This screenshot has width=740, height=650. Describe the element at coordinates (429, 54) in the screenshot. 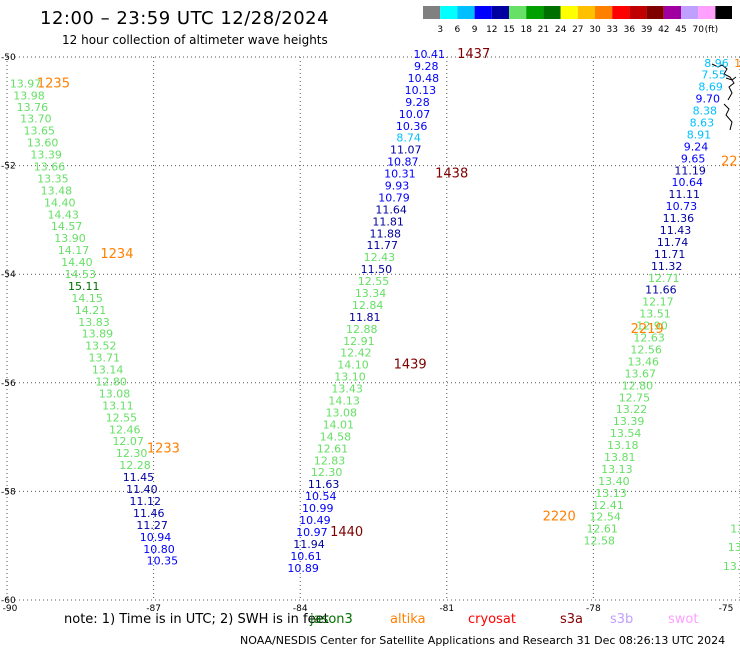

I see `wave-height-value: 10.41` at that location.